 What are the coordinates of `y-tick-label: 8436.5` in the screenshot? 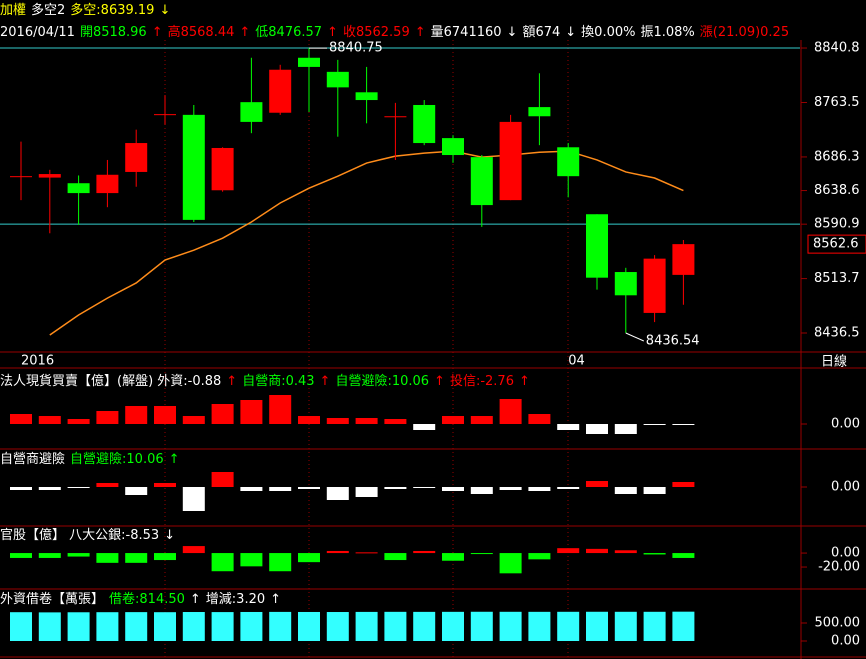 It's located at (837, 333).